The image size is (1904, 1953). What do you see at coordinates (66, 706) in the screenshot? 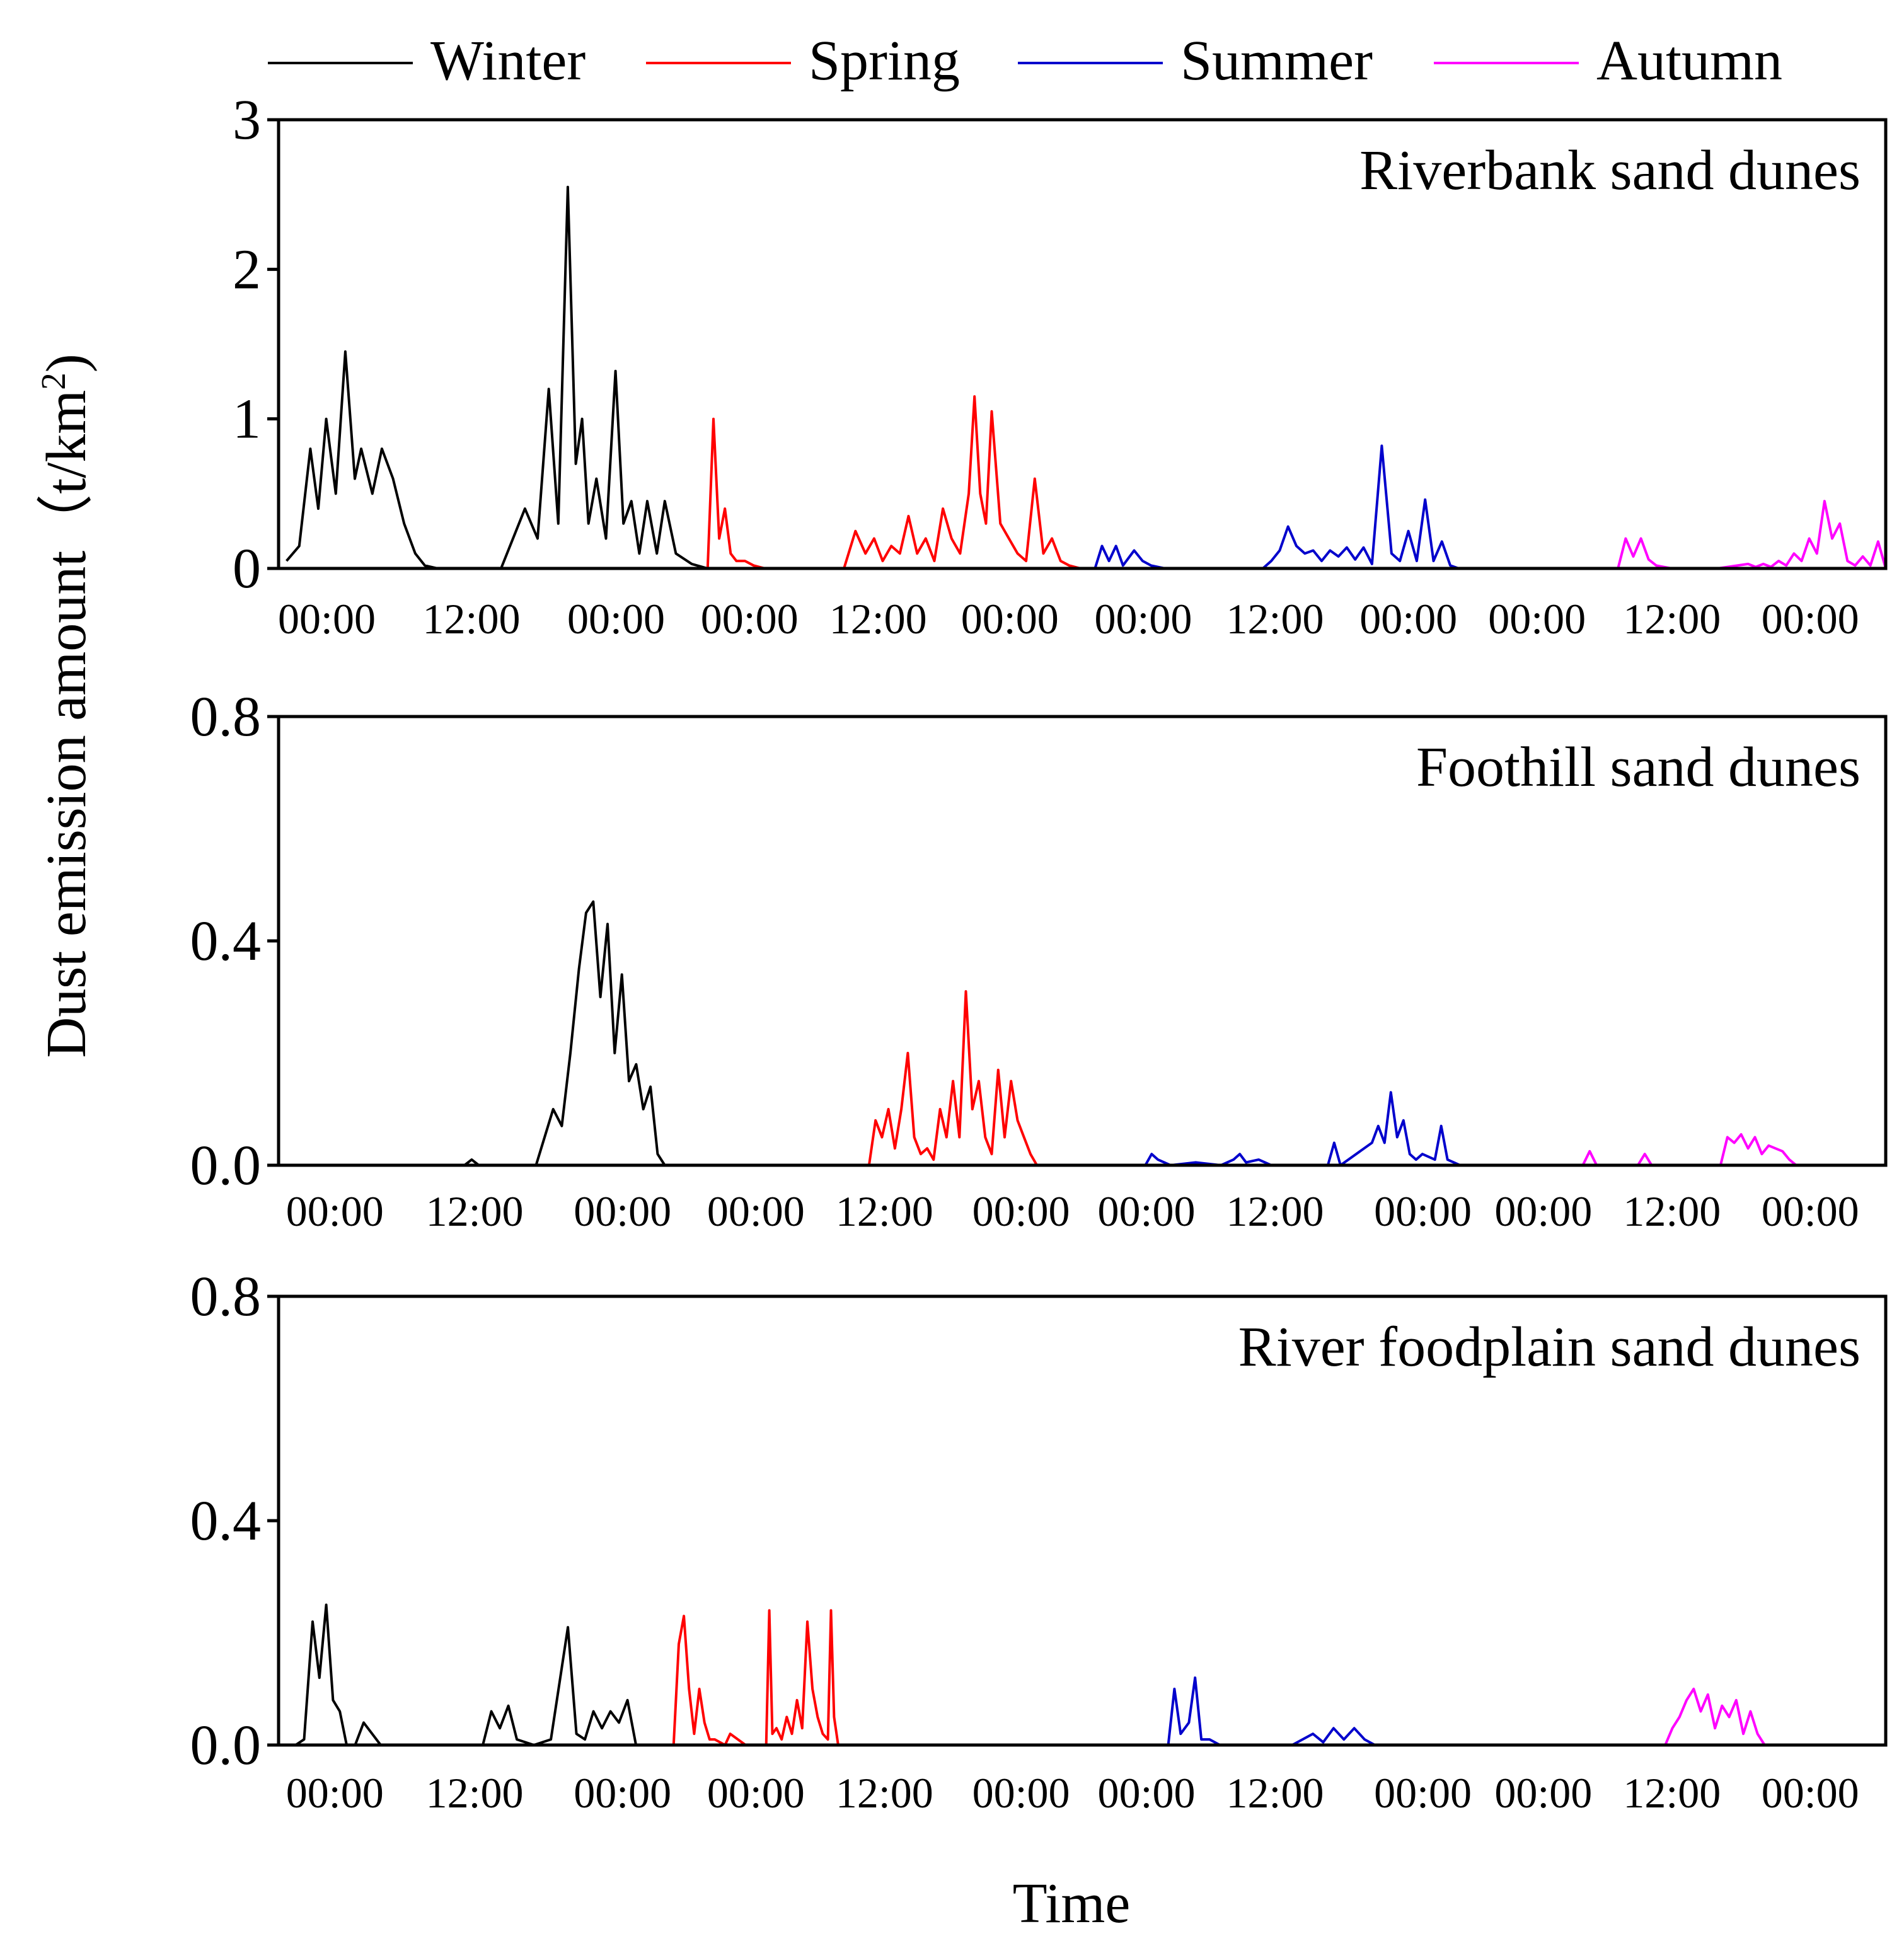
I see `y-axis-label: Dust emission amount（t/km2)` at bounding box center [66, 706].